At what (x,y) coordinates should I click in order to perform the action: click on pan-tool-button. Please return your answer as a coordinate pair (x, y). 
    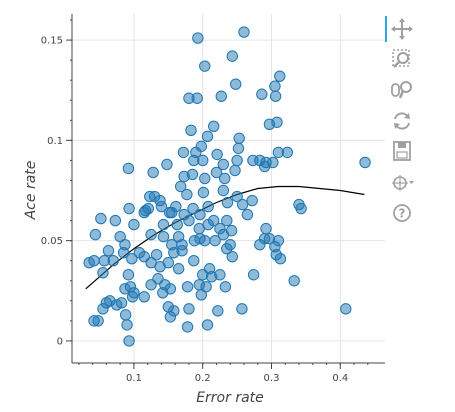
    Looking at the image, I should click on (402, 29).